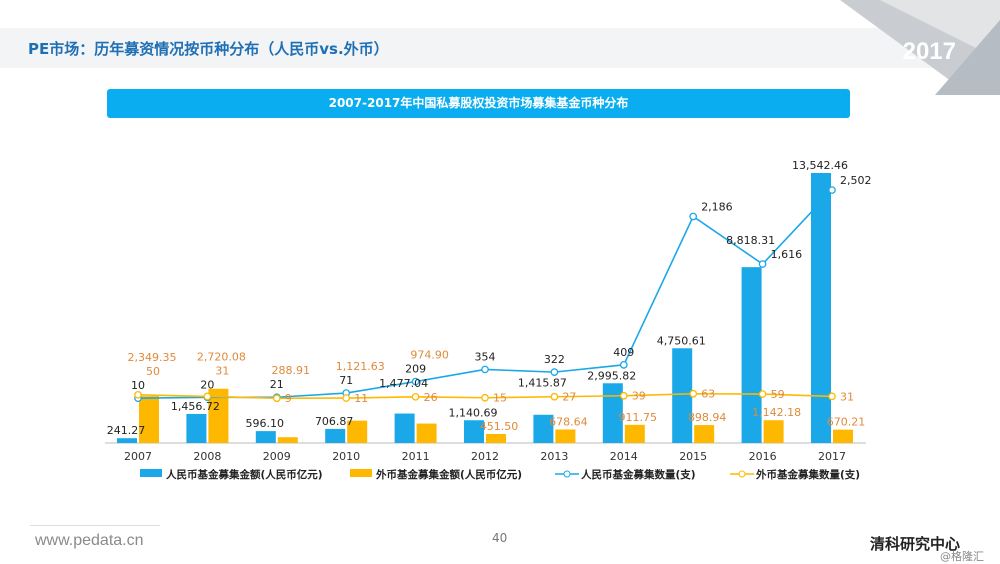 The width and height of the screenshot is (1000, 564). What do you see at coordinates (89, 540) in the screenshot?
I see `footer-url: www.pedata.cn` at bounding box center [89, 540].